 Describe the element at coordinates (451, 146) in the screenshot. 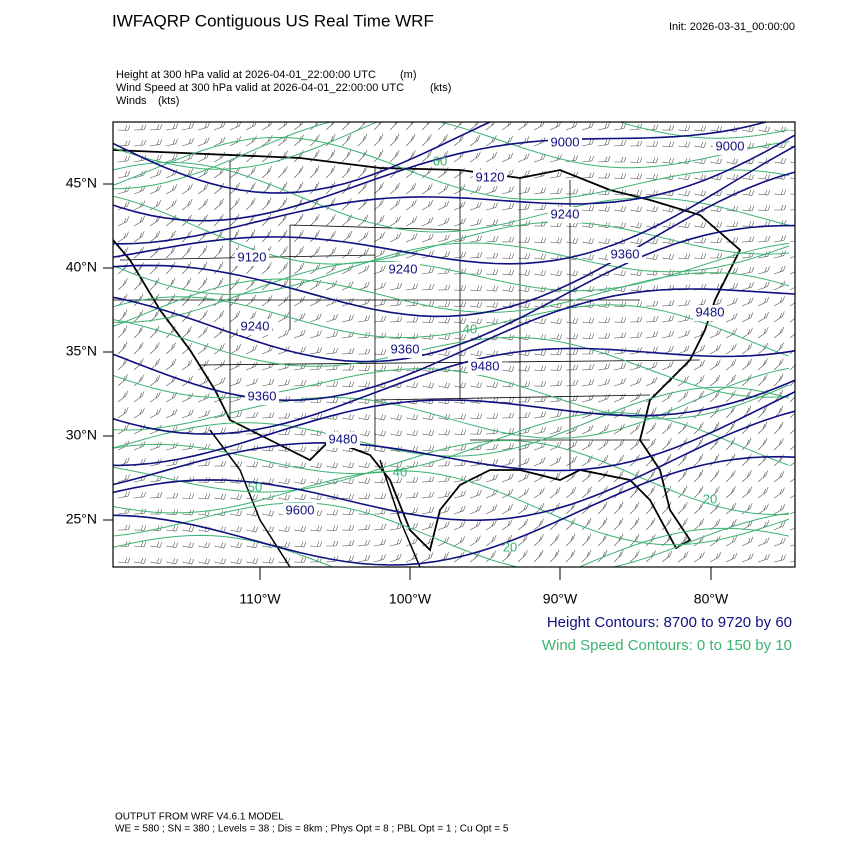

I see `wind-contour` at that location.